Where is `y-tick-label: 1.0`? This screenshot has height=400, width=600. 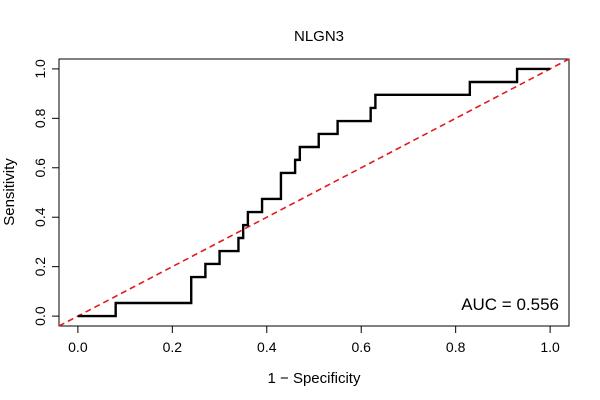
y-tick-label: 1.0 is located at coordinates (40, 69).